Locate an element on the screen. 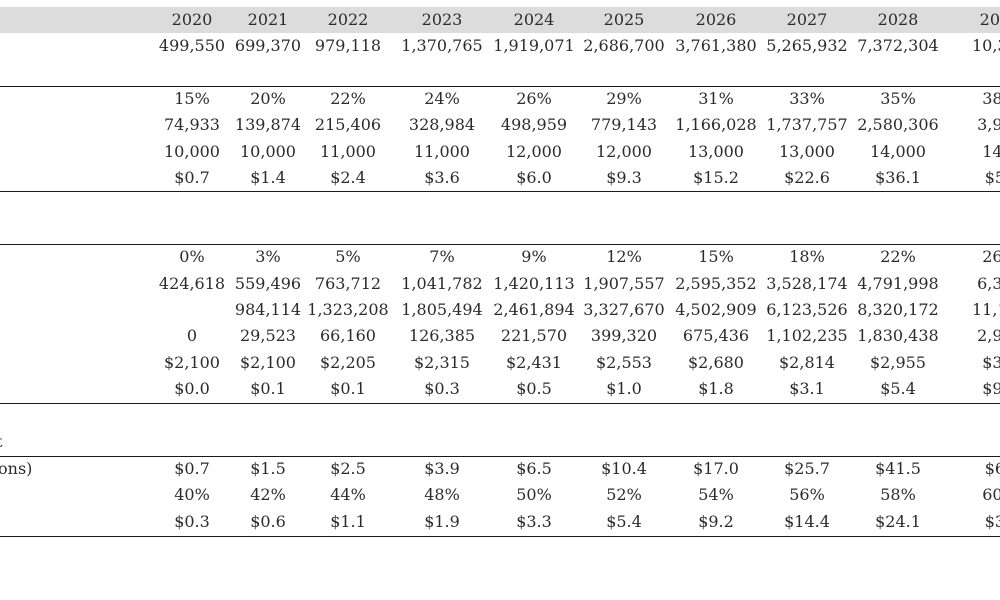  table-cell: $0.3 is located at coordinates (442, 388).